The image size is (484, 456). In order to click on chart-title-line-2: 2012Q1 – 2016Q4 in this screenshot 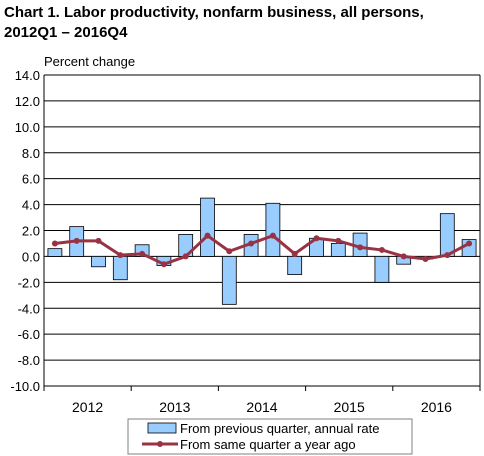, I will do `click(66, 32)`.